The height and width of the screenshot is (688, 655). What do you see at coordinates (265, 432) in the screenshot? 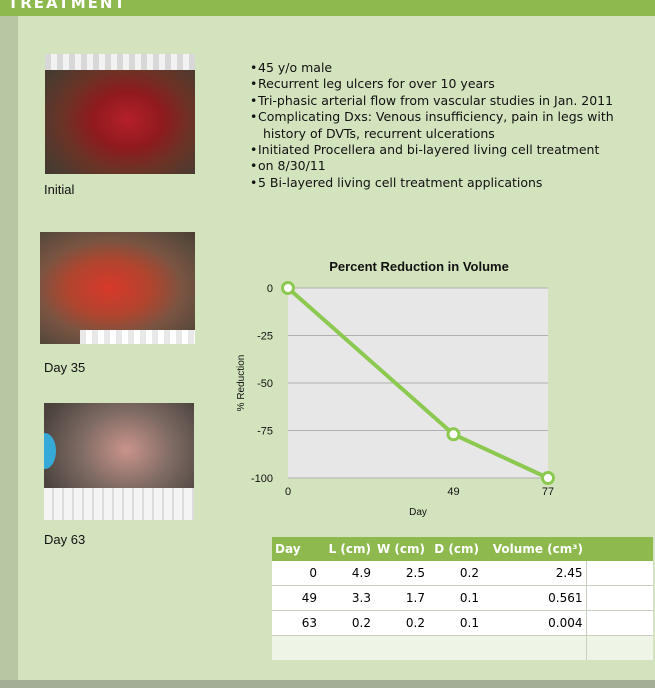
I see `y-tick-label: -75` at bounding box center [265, 432].